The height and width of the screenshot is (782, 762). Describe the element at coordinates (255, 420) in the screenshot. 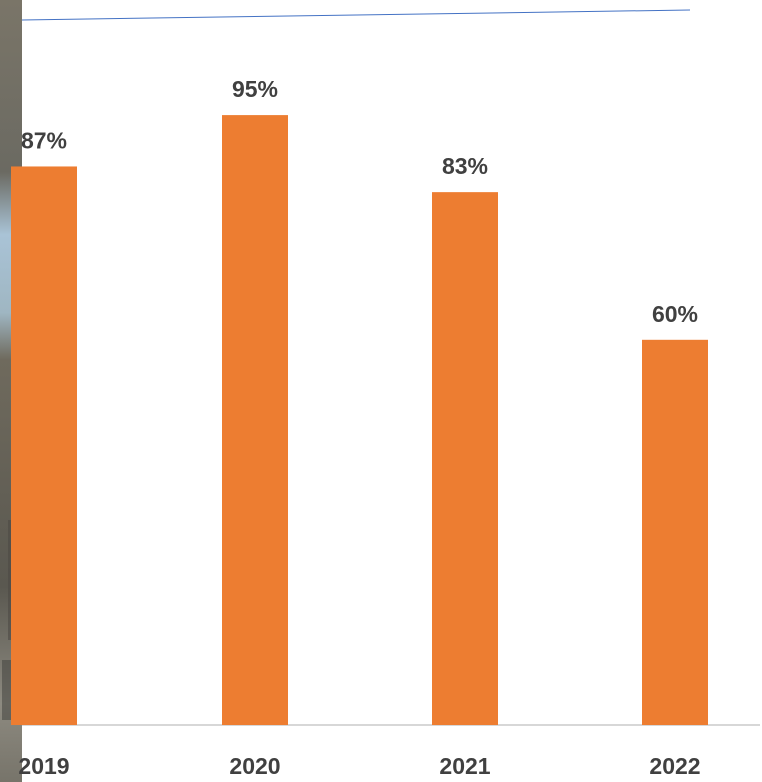

I see `bar-2020` at that location.